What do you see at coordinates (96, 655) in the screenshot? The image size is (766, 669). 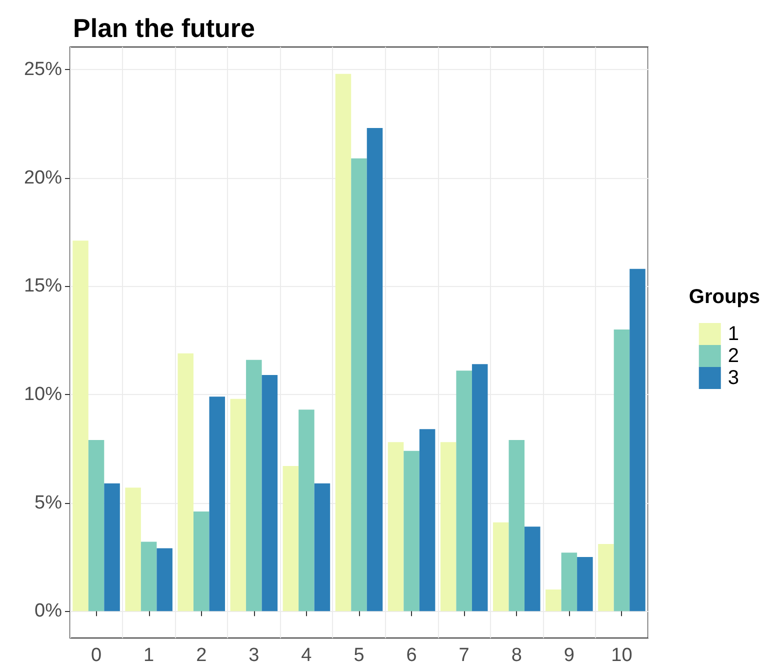 I see `x-tick-label: 0` at bounding box center [96, 655].